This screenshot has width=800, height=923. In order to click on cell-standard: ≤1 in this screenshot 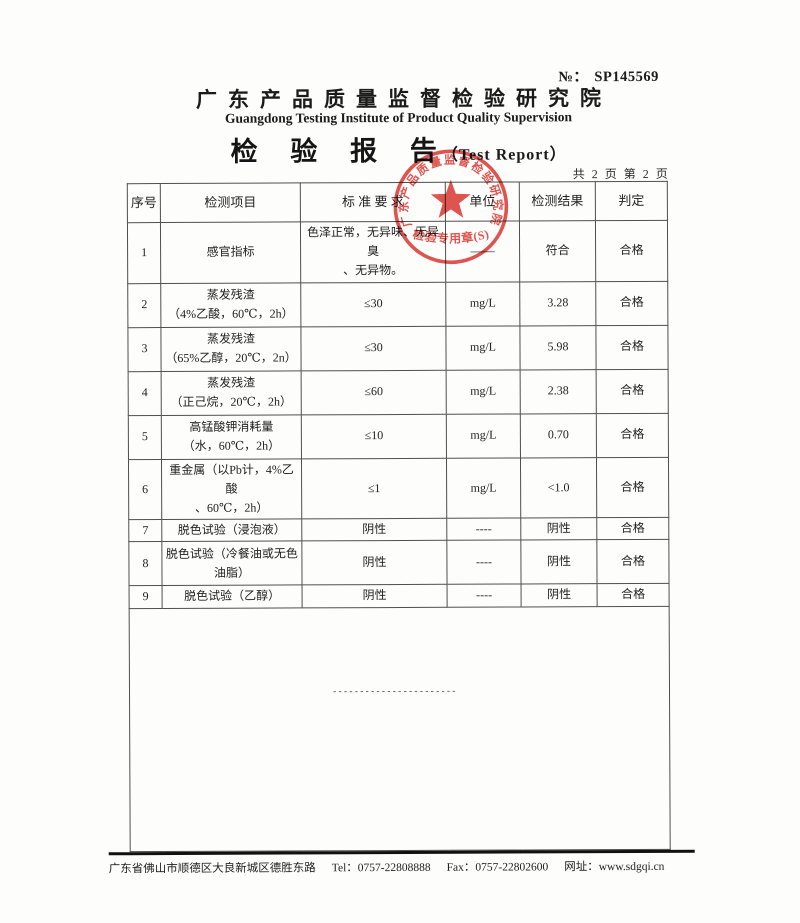, I will do `click(374, 488)`.